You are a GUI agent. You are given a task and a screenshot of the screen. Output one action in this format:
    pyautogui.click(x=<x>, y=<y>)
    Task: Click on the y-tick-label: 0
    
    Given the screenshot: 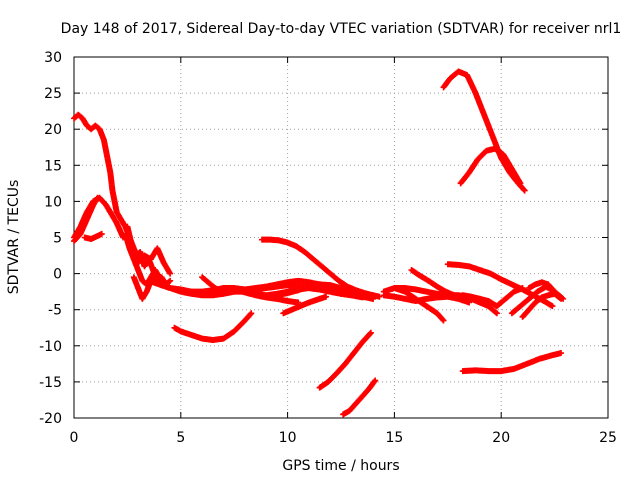 What is the action you would take?
    pyautogui.click(x=57, y=275)
    